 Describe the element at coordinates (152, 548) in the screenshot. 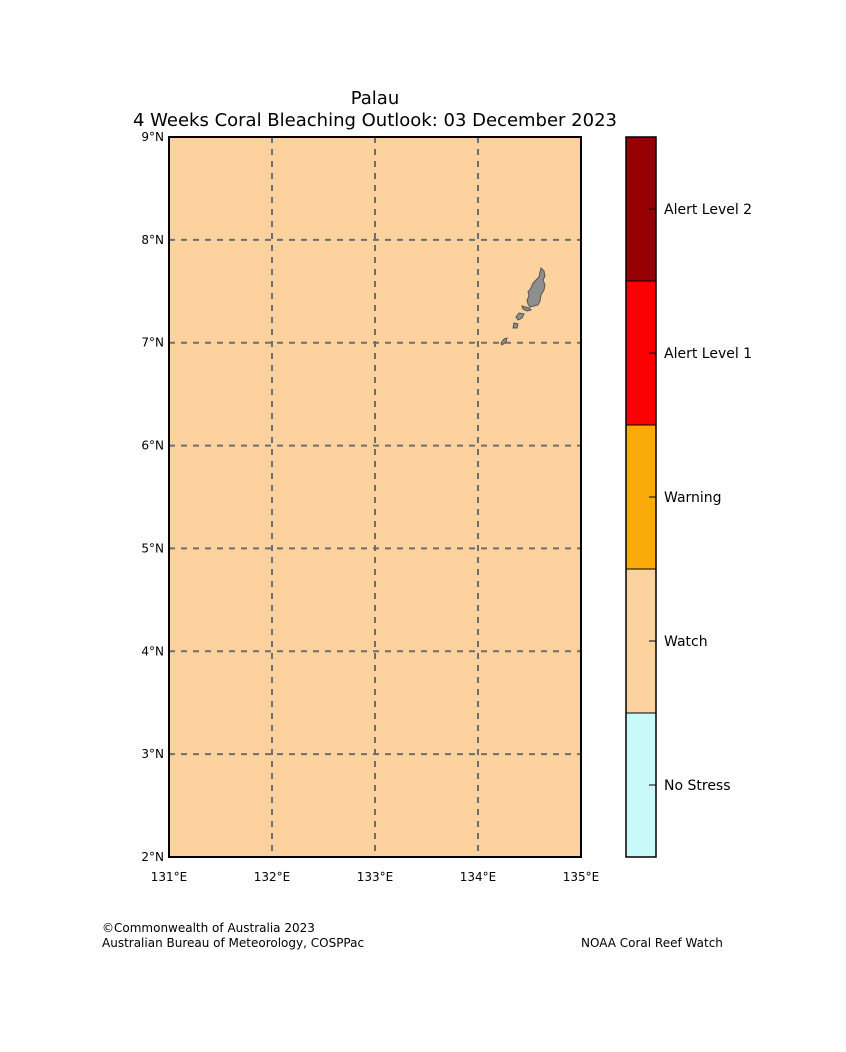

I see `latitude-tick-label: 5°N` at that location.